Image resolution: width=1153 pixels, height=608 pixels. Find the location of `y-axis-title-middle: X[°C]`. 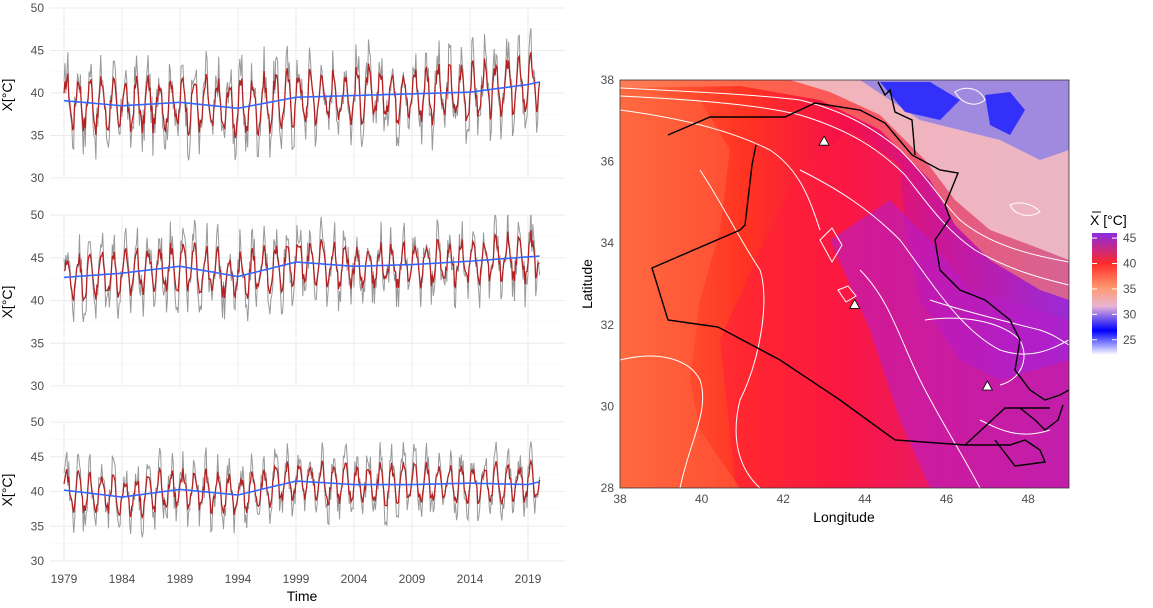

y-axis-title-middle: X[°C] is located at coordinates (7, 302).